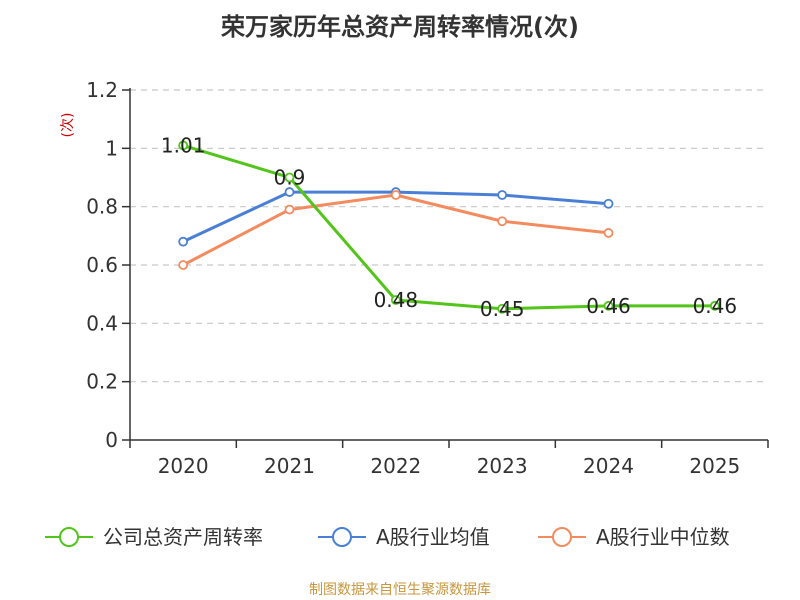 Image resolution: width=800 pixels, height=600 pixels. What do you see at coordinates (502, 466) in the screenshot?
I see `x-tick-label: 2023` at bounding box center [502, 466].